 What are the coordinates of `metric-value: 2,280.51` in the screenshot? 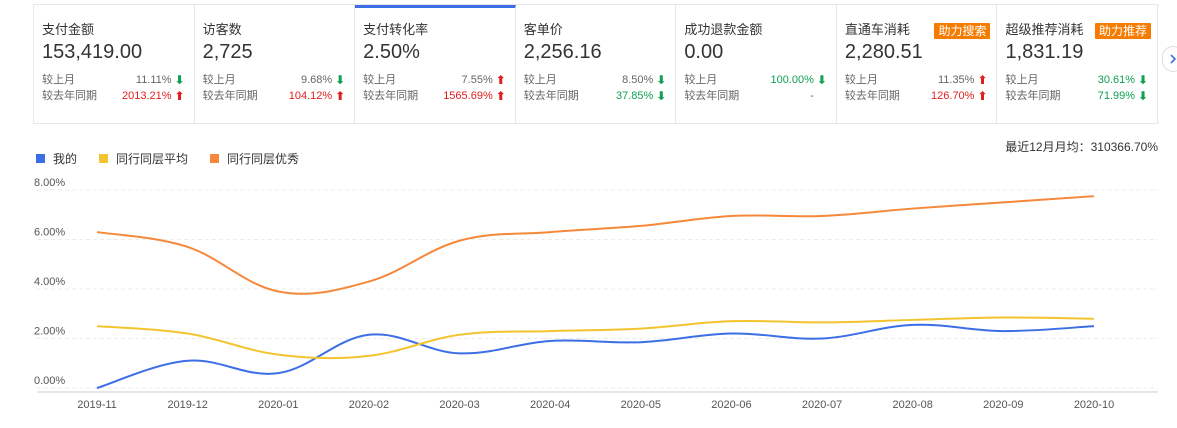 It's located at (883, 52).